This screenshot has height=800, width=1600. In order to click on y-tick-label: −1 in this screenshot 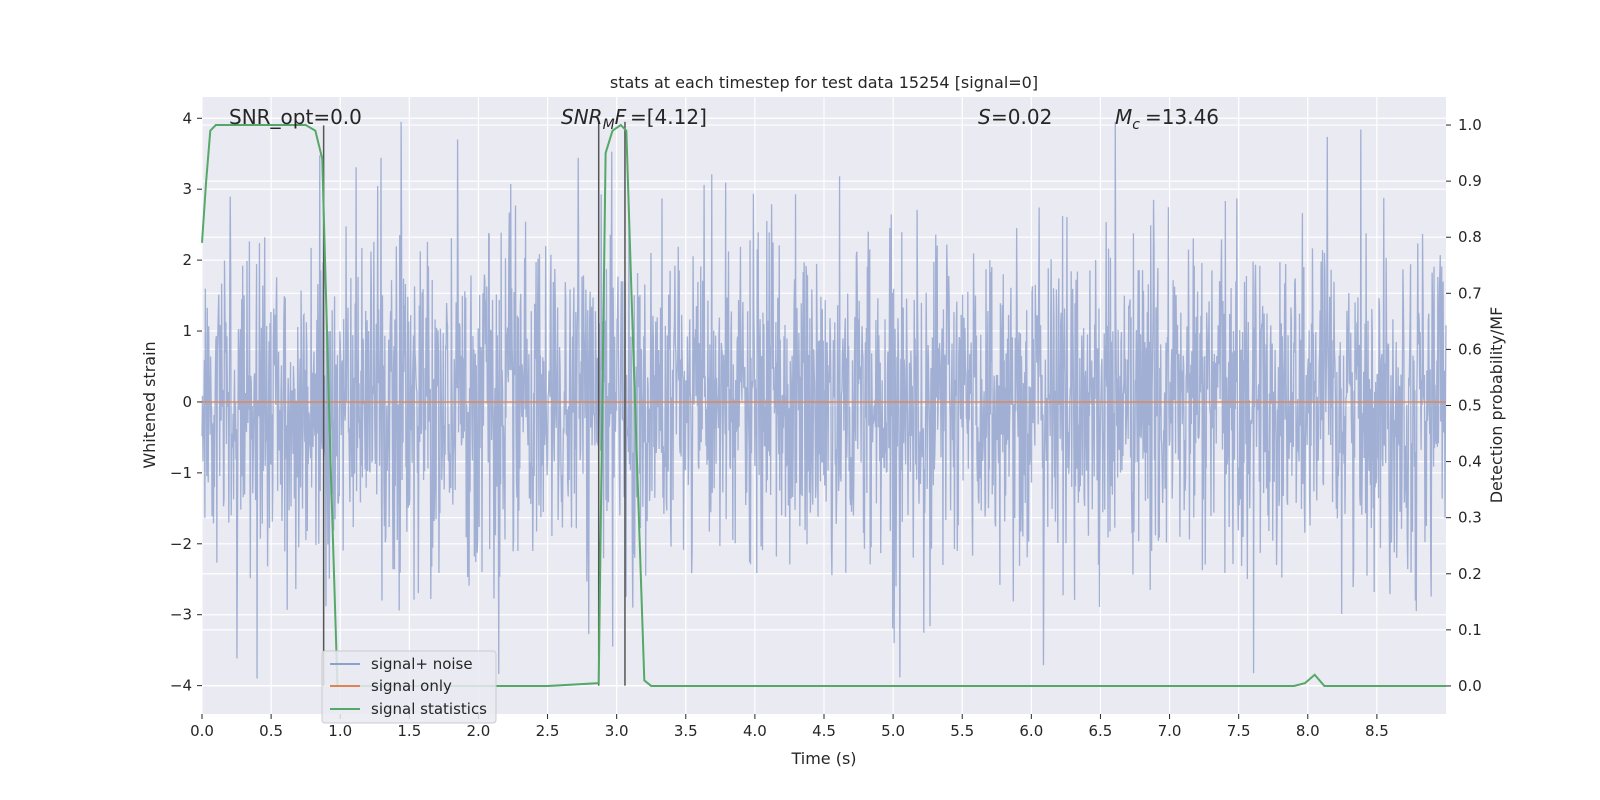, I will do `click(181, 473)`.